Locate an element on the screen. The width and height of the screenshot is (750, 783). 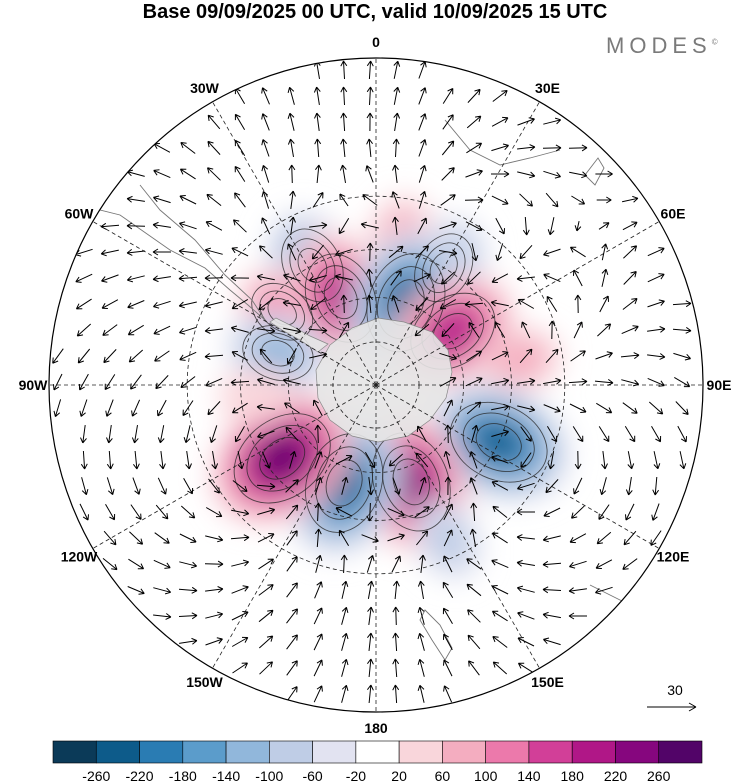
anomaly-blob is located at coordinates (282, 458).